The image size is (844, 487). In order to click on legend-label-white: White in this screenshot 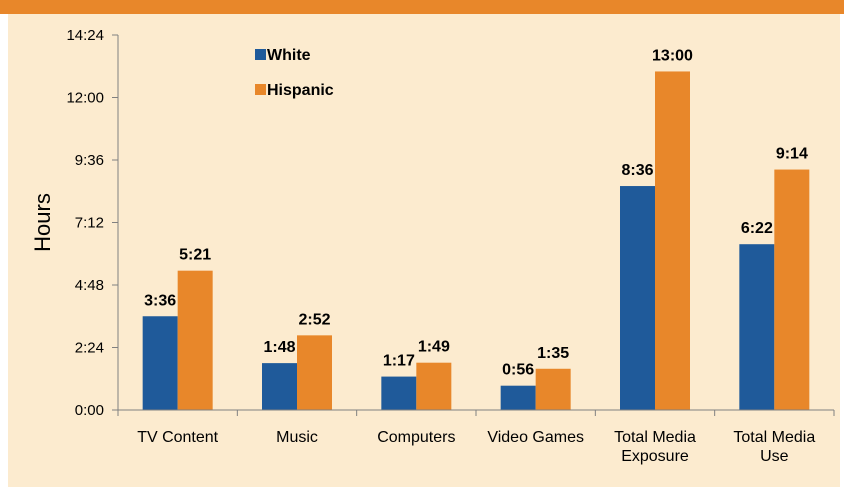, I will do `click(289, 55)`.